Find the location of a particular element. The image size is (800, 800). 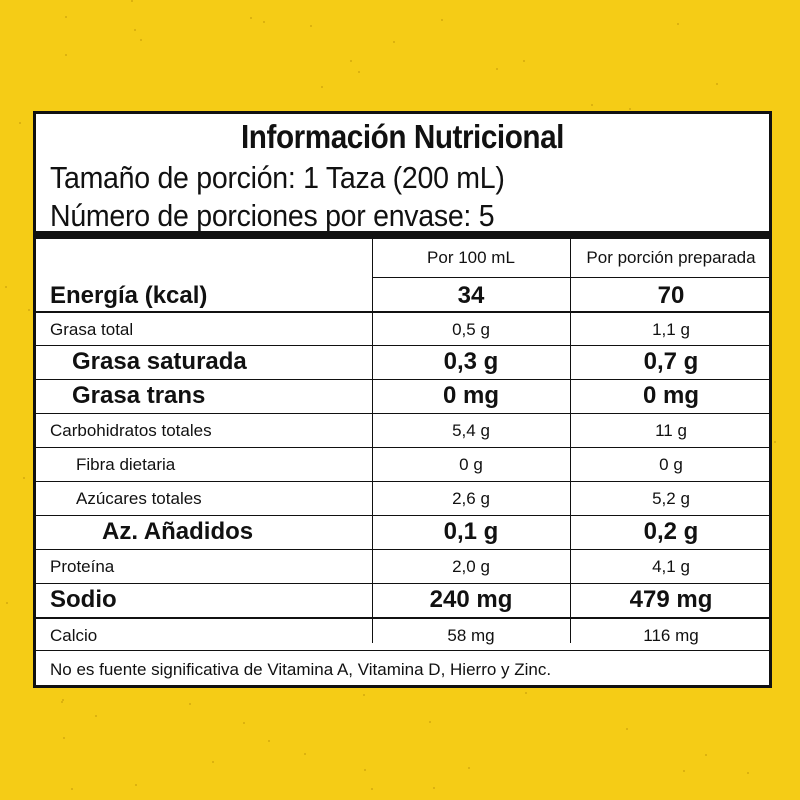

header-underline is located at coordinates (570, 277).